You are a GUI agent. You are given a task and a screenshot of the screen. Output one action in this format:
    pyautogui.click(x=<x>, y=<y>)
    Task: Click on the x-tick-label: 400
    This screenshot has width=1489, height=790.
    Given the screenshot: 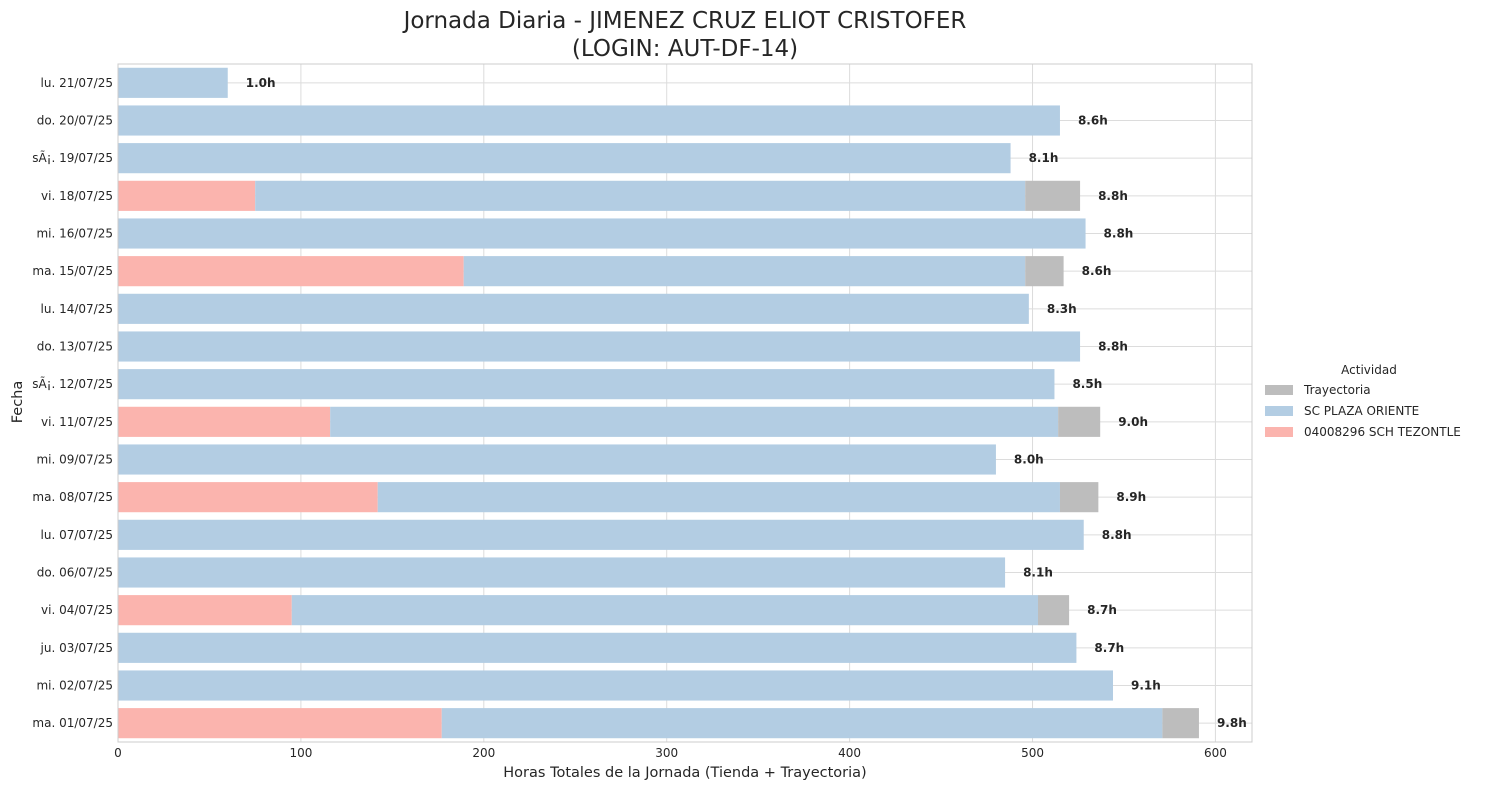 What is the action you would take?
    pyautogui.click(x=849, y=753)
    